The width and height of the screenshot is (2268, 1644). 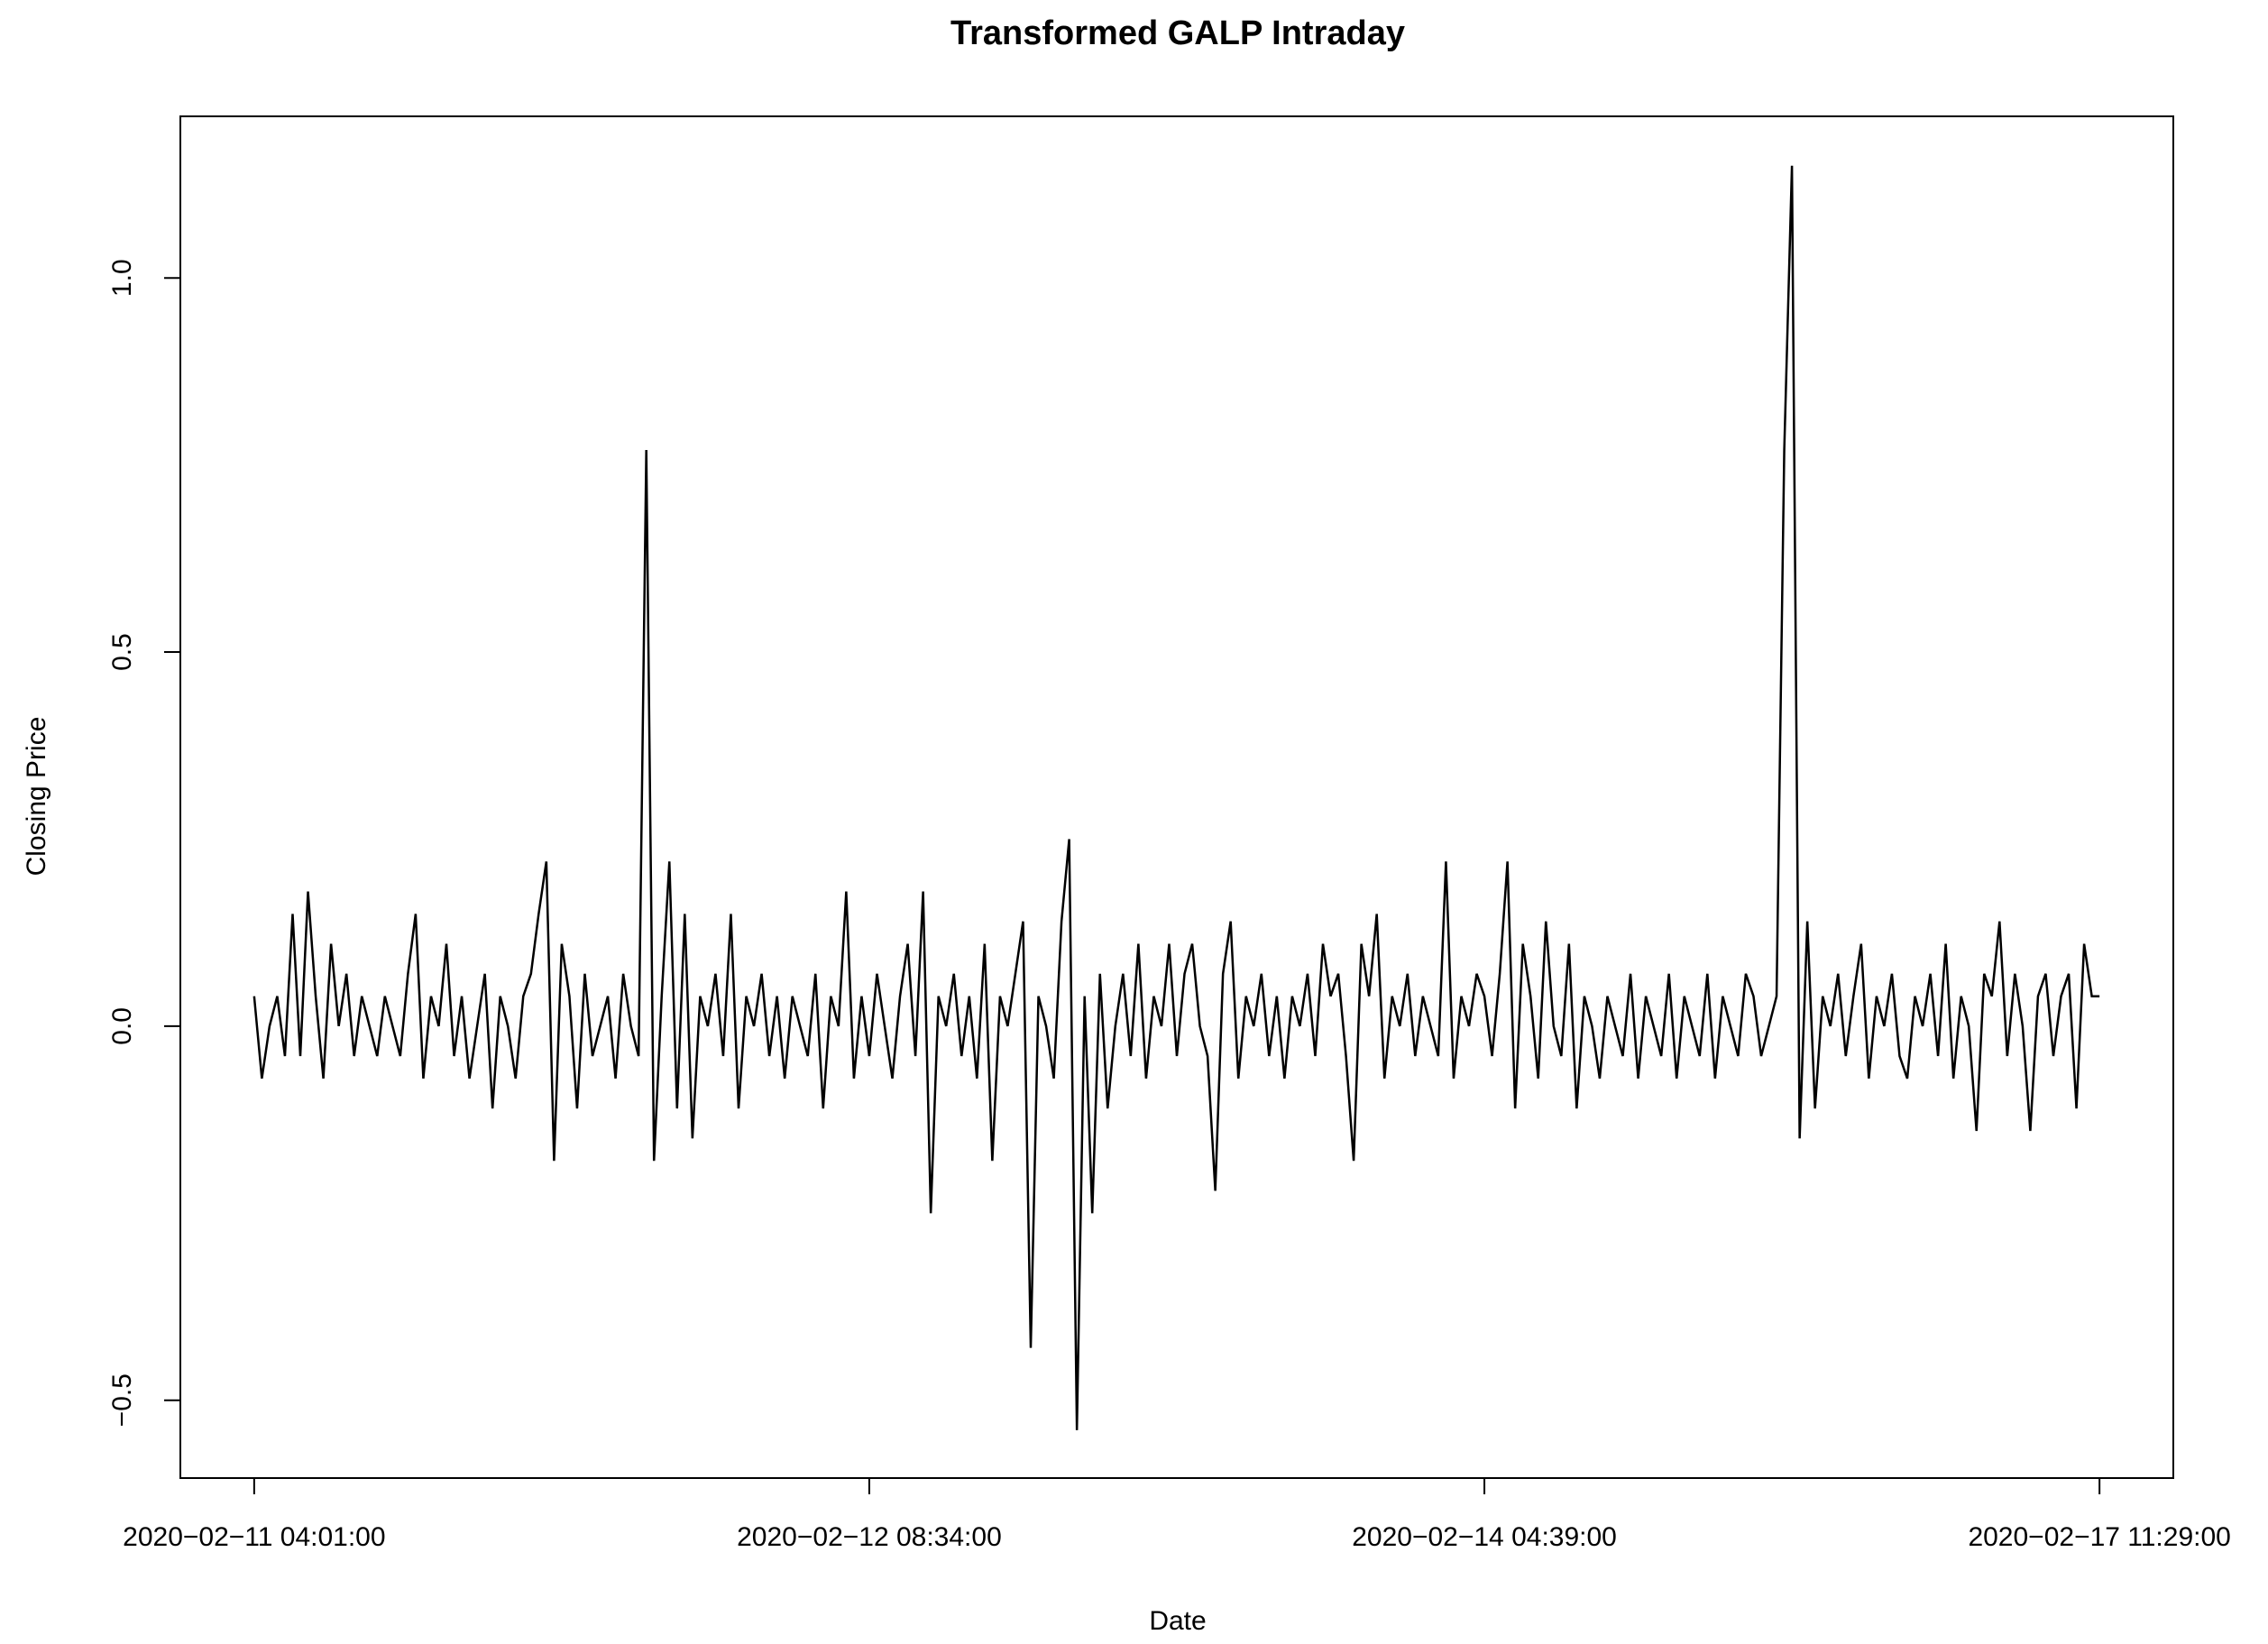 What do you see at coordinates (254, 1537) in the screenshot?
I see `x-tick-label: 2020−02−11 04:01:00` at bounding box center [254, 1537].